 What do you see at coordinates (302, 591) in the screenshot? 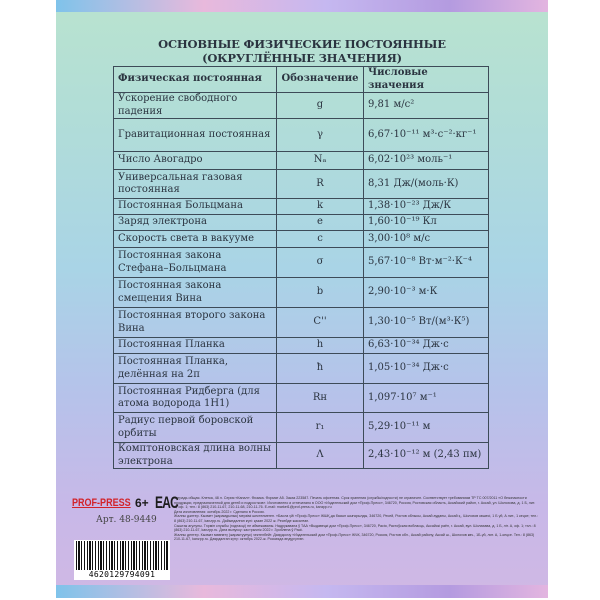
I see `decorative-bottom-strip` at bounding box center [302, 591].